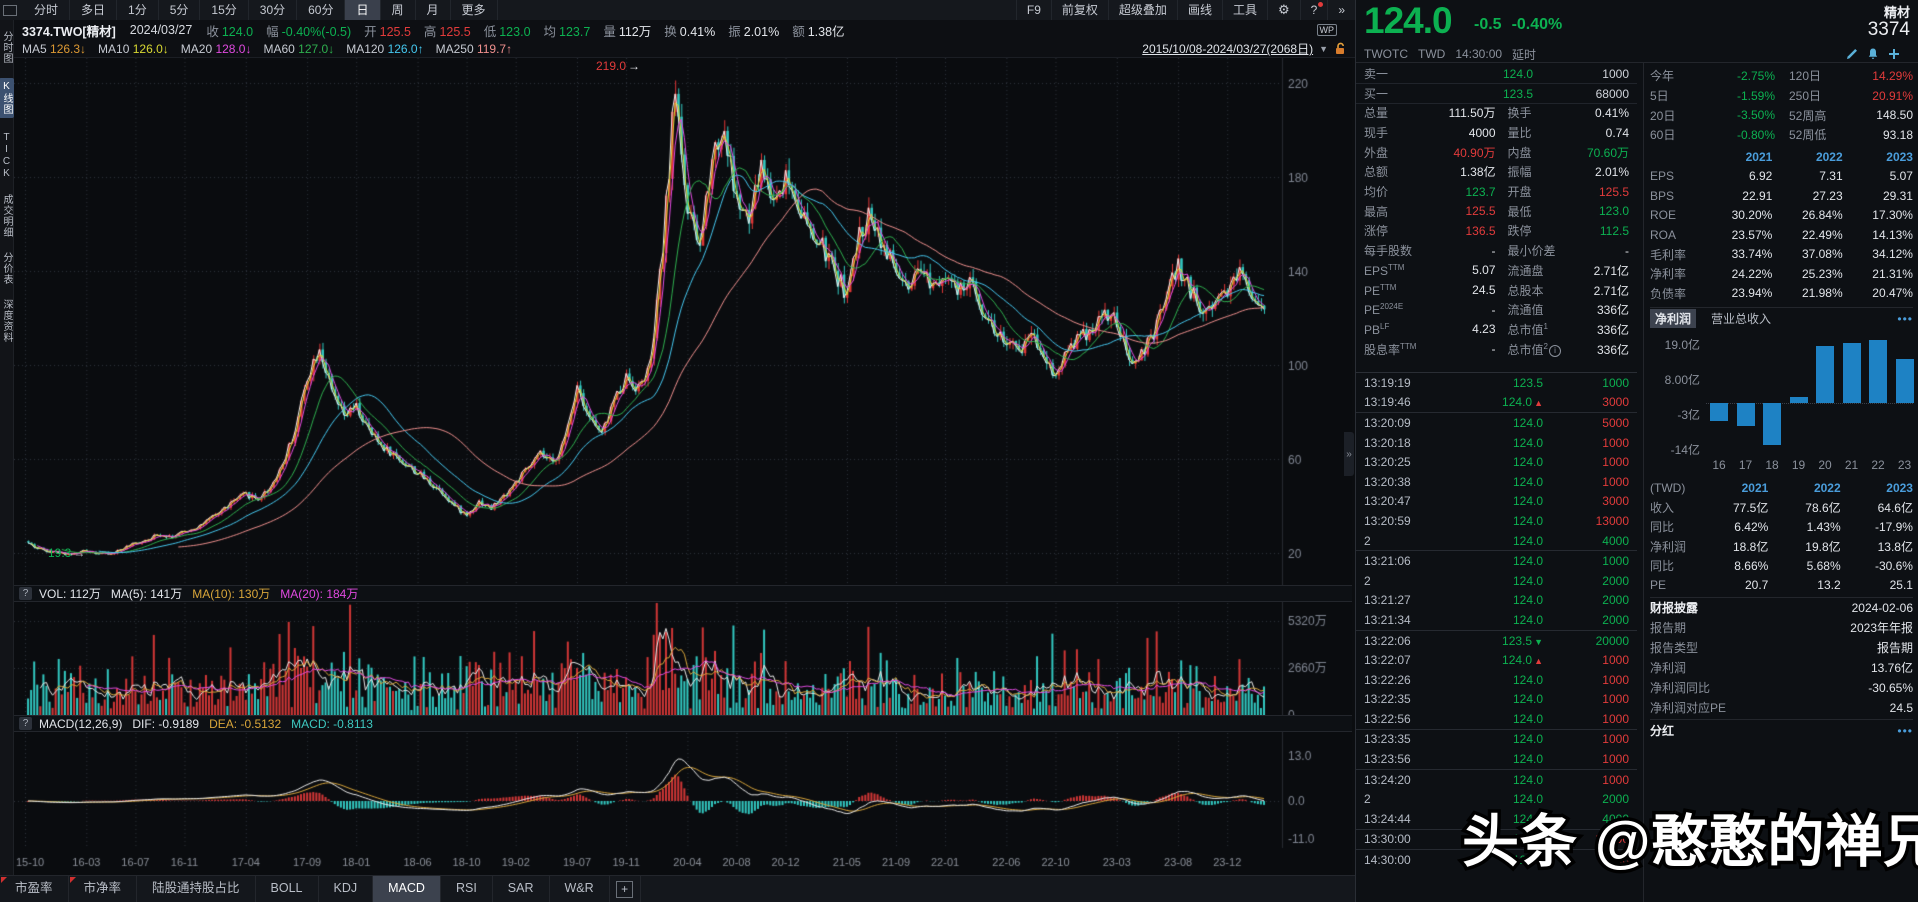 The width and height of the screenshot is (1918, 902). Describe the element at coordinates (1798, 464) in the screenshot. I see `profit-xtick: 19` at that location.